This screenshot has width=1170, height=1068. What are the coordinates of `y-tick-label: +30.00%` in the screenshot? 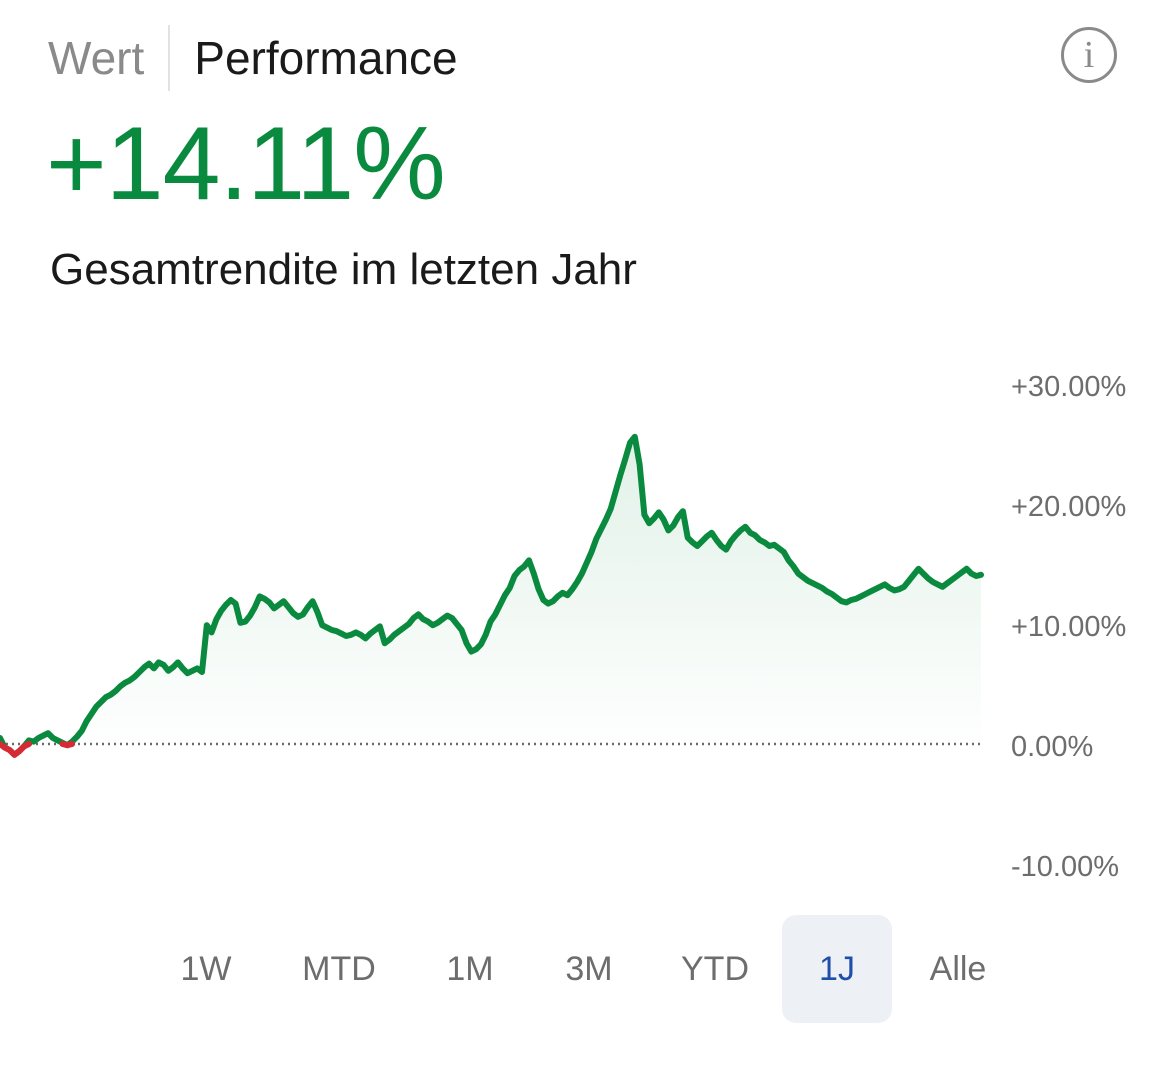 It's located at (1068, 387).